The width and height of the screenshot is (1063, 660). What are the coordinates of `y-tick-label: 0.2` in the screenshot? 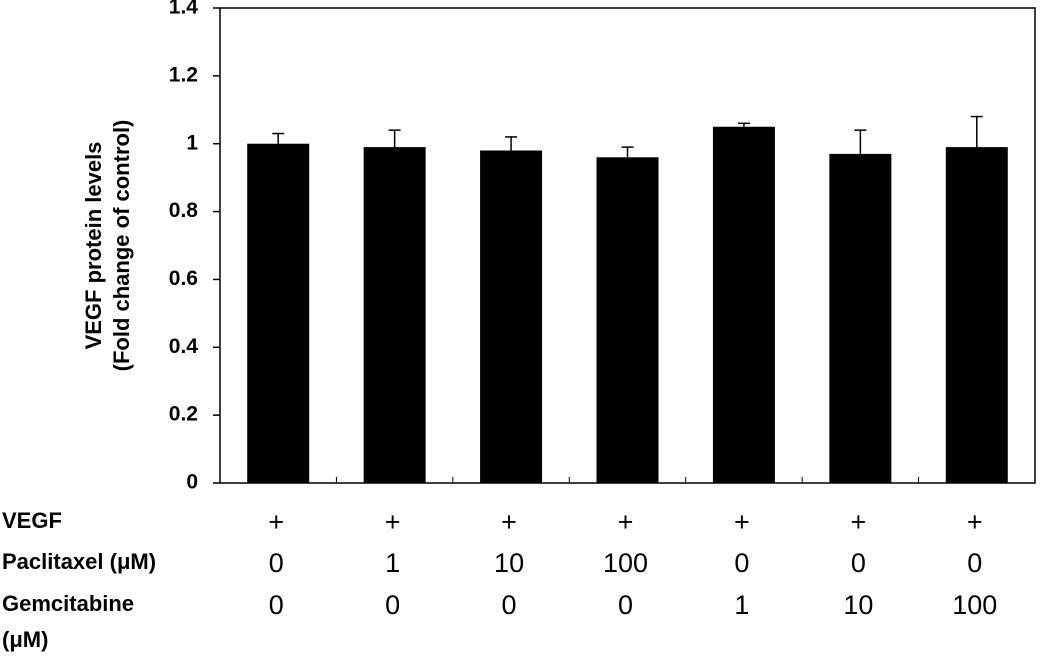 It's located at (183, 414).